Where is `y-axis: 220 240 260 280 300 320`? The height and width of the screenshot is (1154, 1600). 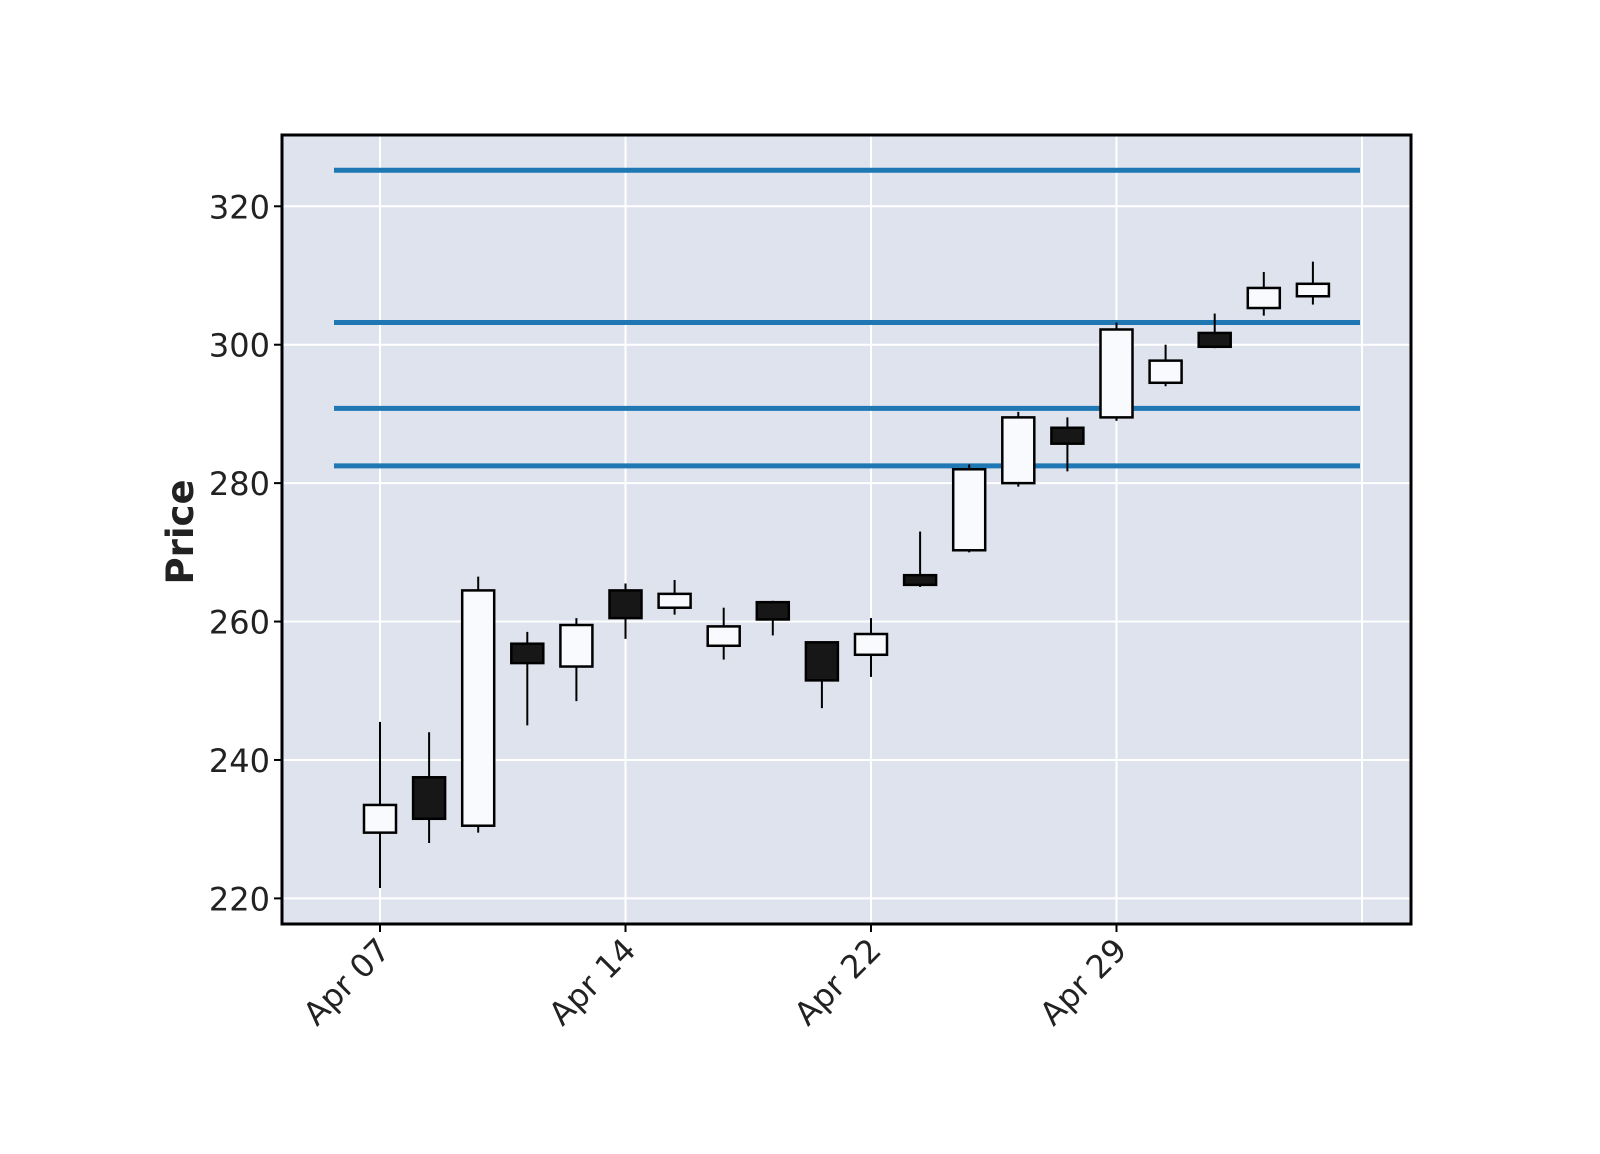
y-axis: 220 240 260 280 300 320 is located at coordinates (245, 553).